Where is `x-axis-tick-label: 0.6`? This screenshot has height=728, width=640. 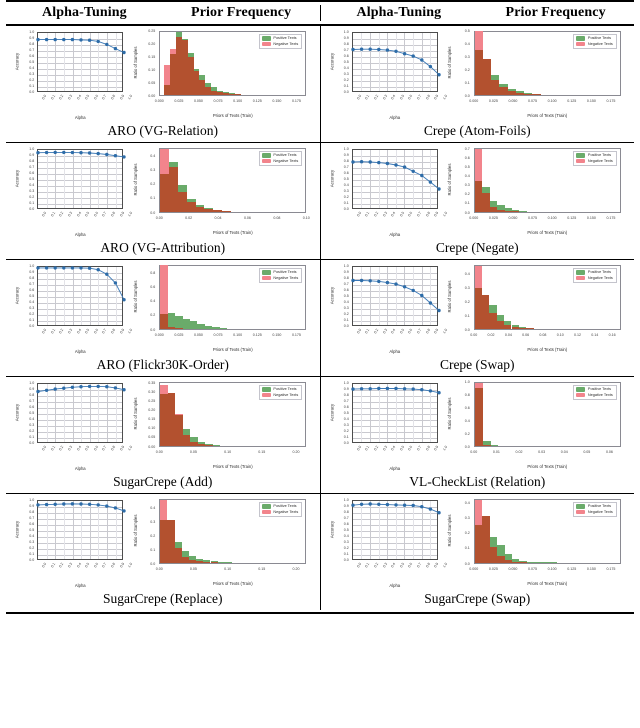 x-axis-tick-label: 0.6 is located at coordinates (96, 96).